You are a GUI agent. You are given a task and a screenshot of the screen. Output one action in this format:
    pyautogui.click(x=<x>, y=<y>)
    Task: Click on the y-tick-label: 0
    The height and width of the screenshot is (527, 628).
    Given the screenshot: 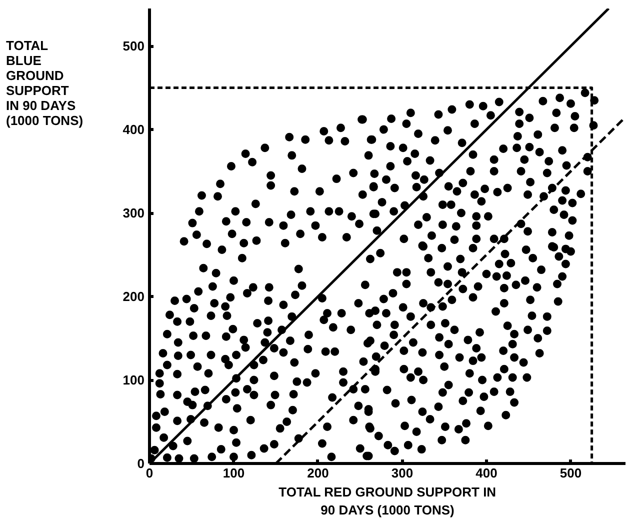 What is the action you would take?
    pyautogui.click(x=141, y=463)
    